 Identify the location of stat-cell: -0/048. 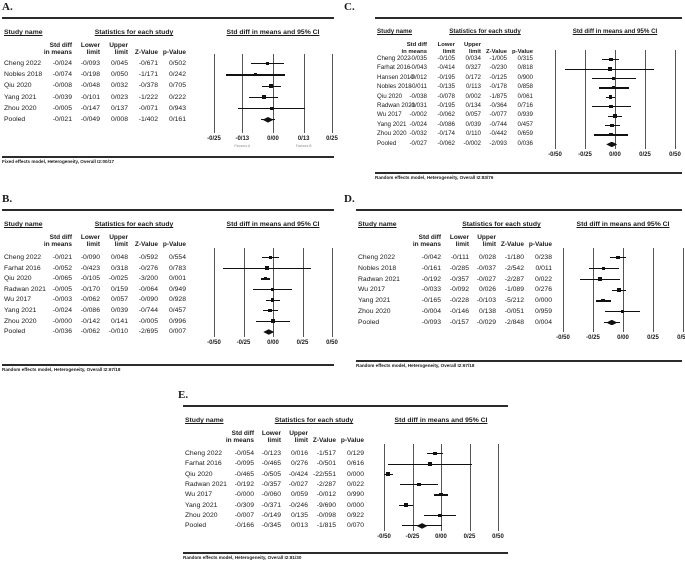
(90, 86).